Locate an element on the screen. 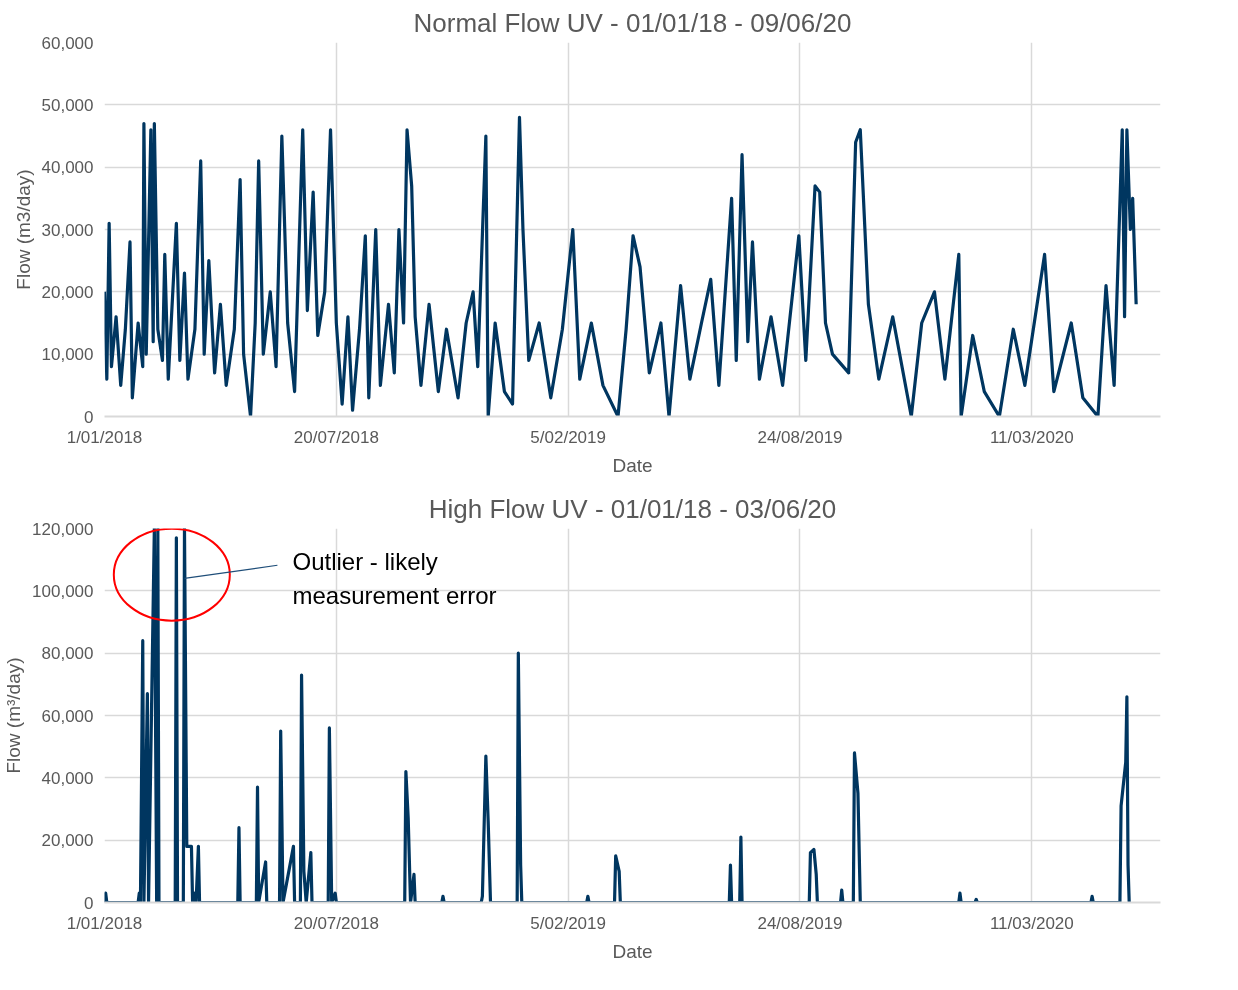  y-tick-label: 10,000 is located at coordinates (67, 355).